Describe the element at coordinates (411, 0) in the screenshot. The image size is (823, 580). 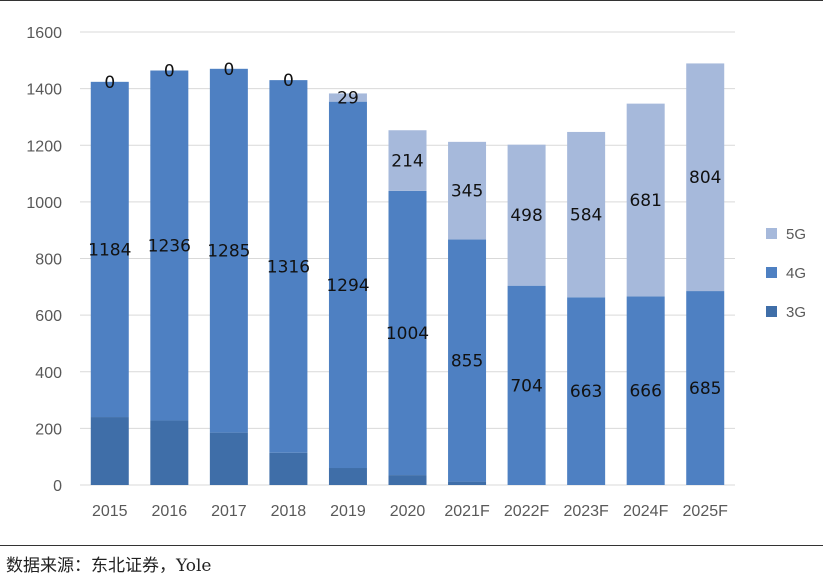
I see `top-rule` at that location.